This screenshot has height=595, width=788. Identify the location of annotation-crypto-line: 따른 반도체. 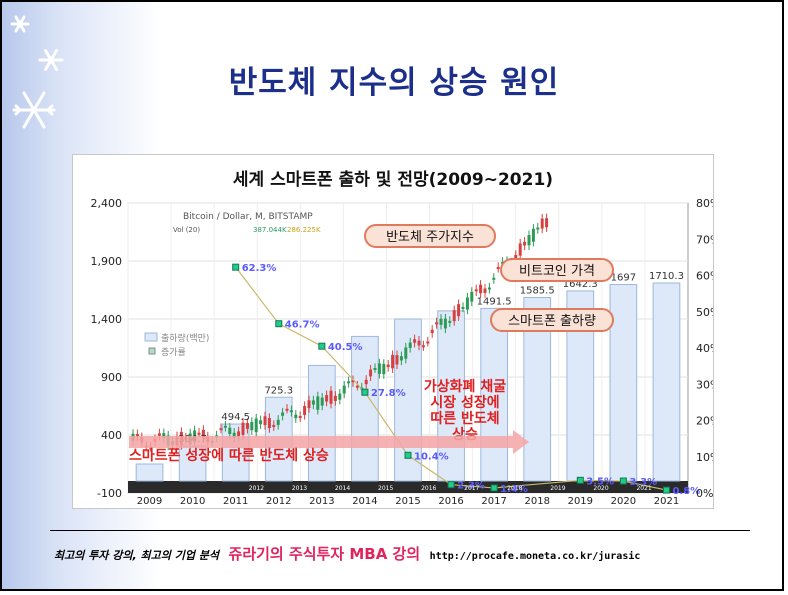
(464, 418).